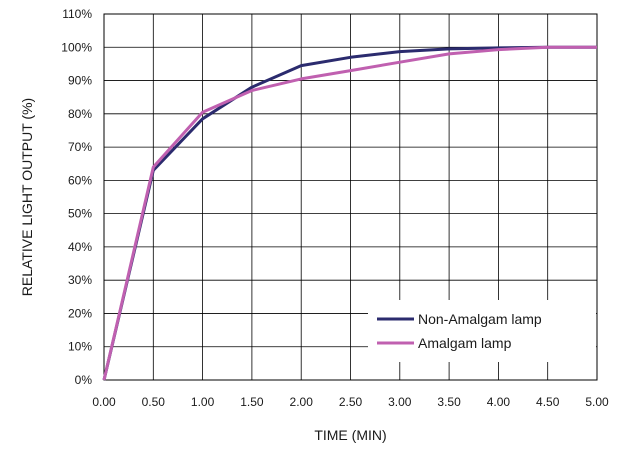  I want to click on x-tick-label: 2.50, so click(351, 402).